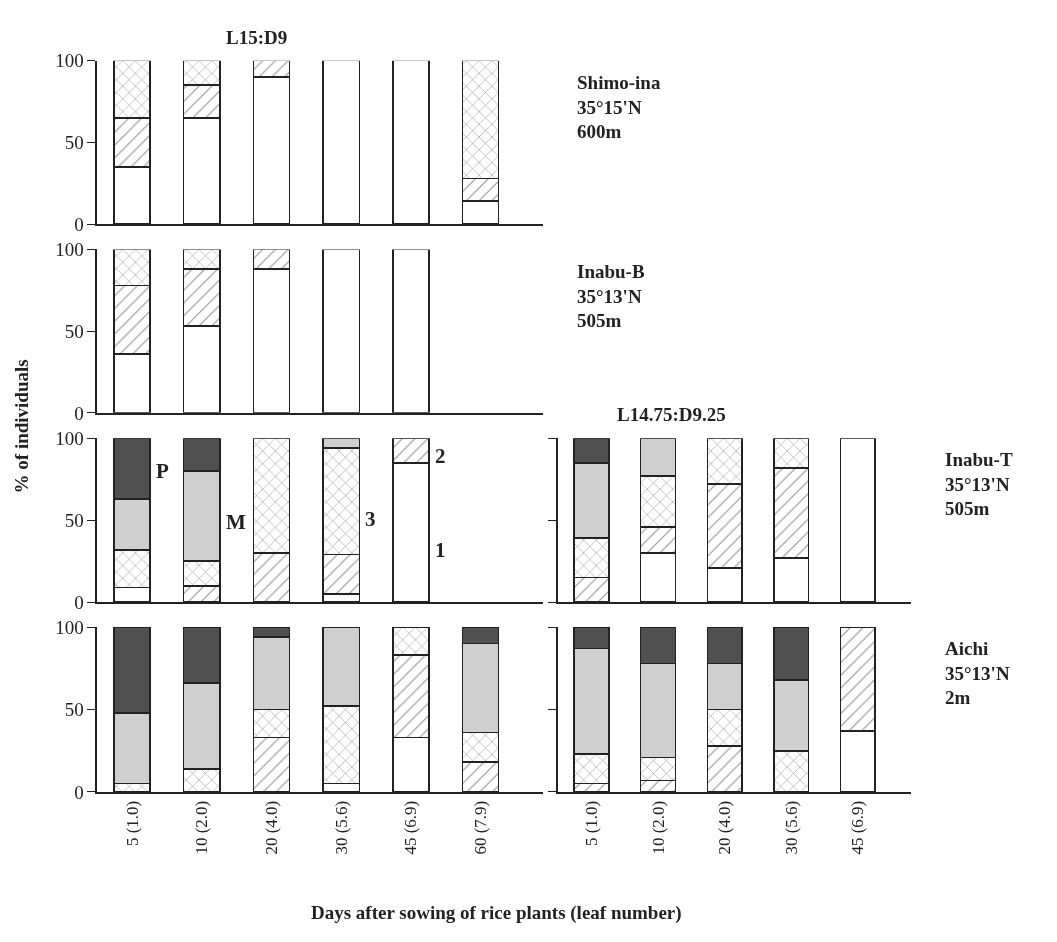  Describe the element at coordinates (671, 414) in the screenshot. I see `chart-title: L14.75:D9.25` at that location.